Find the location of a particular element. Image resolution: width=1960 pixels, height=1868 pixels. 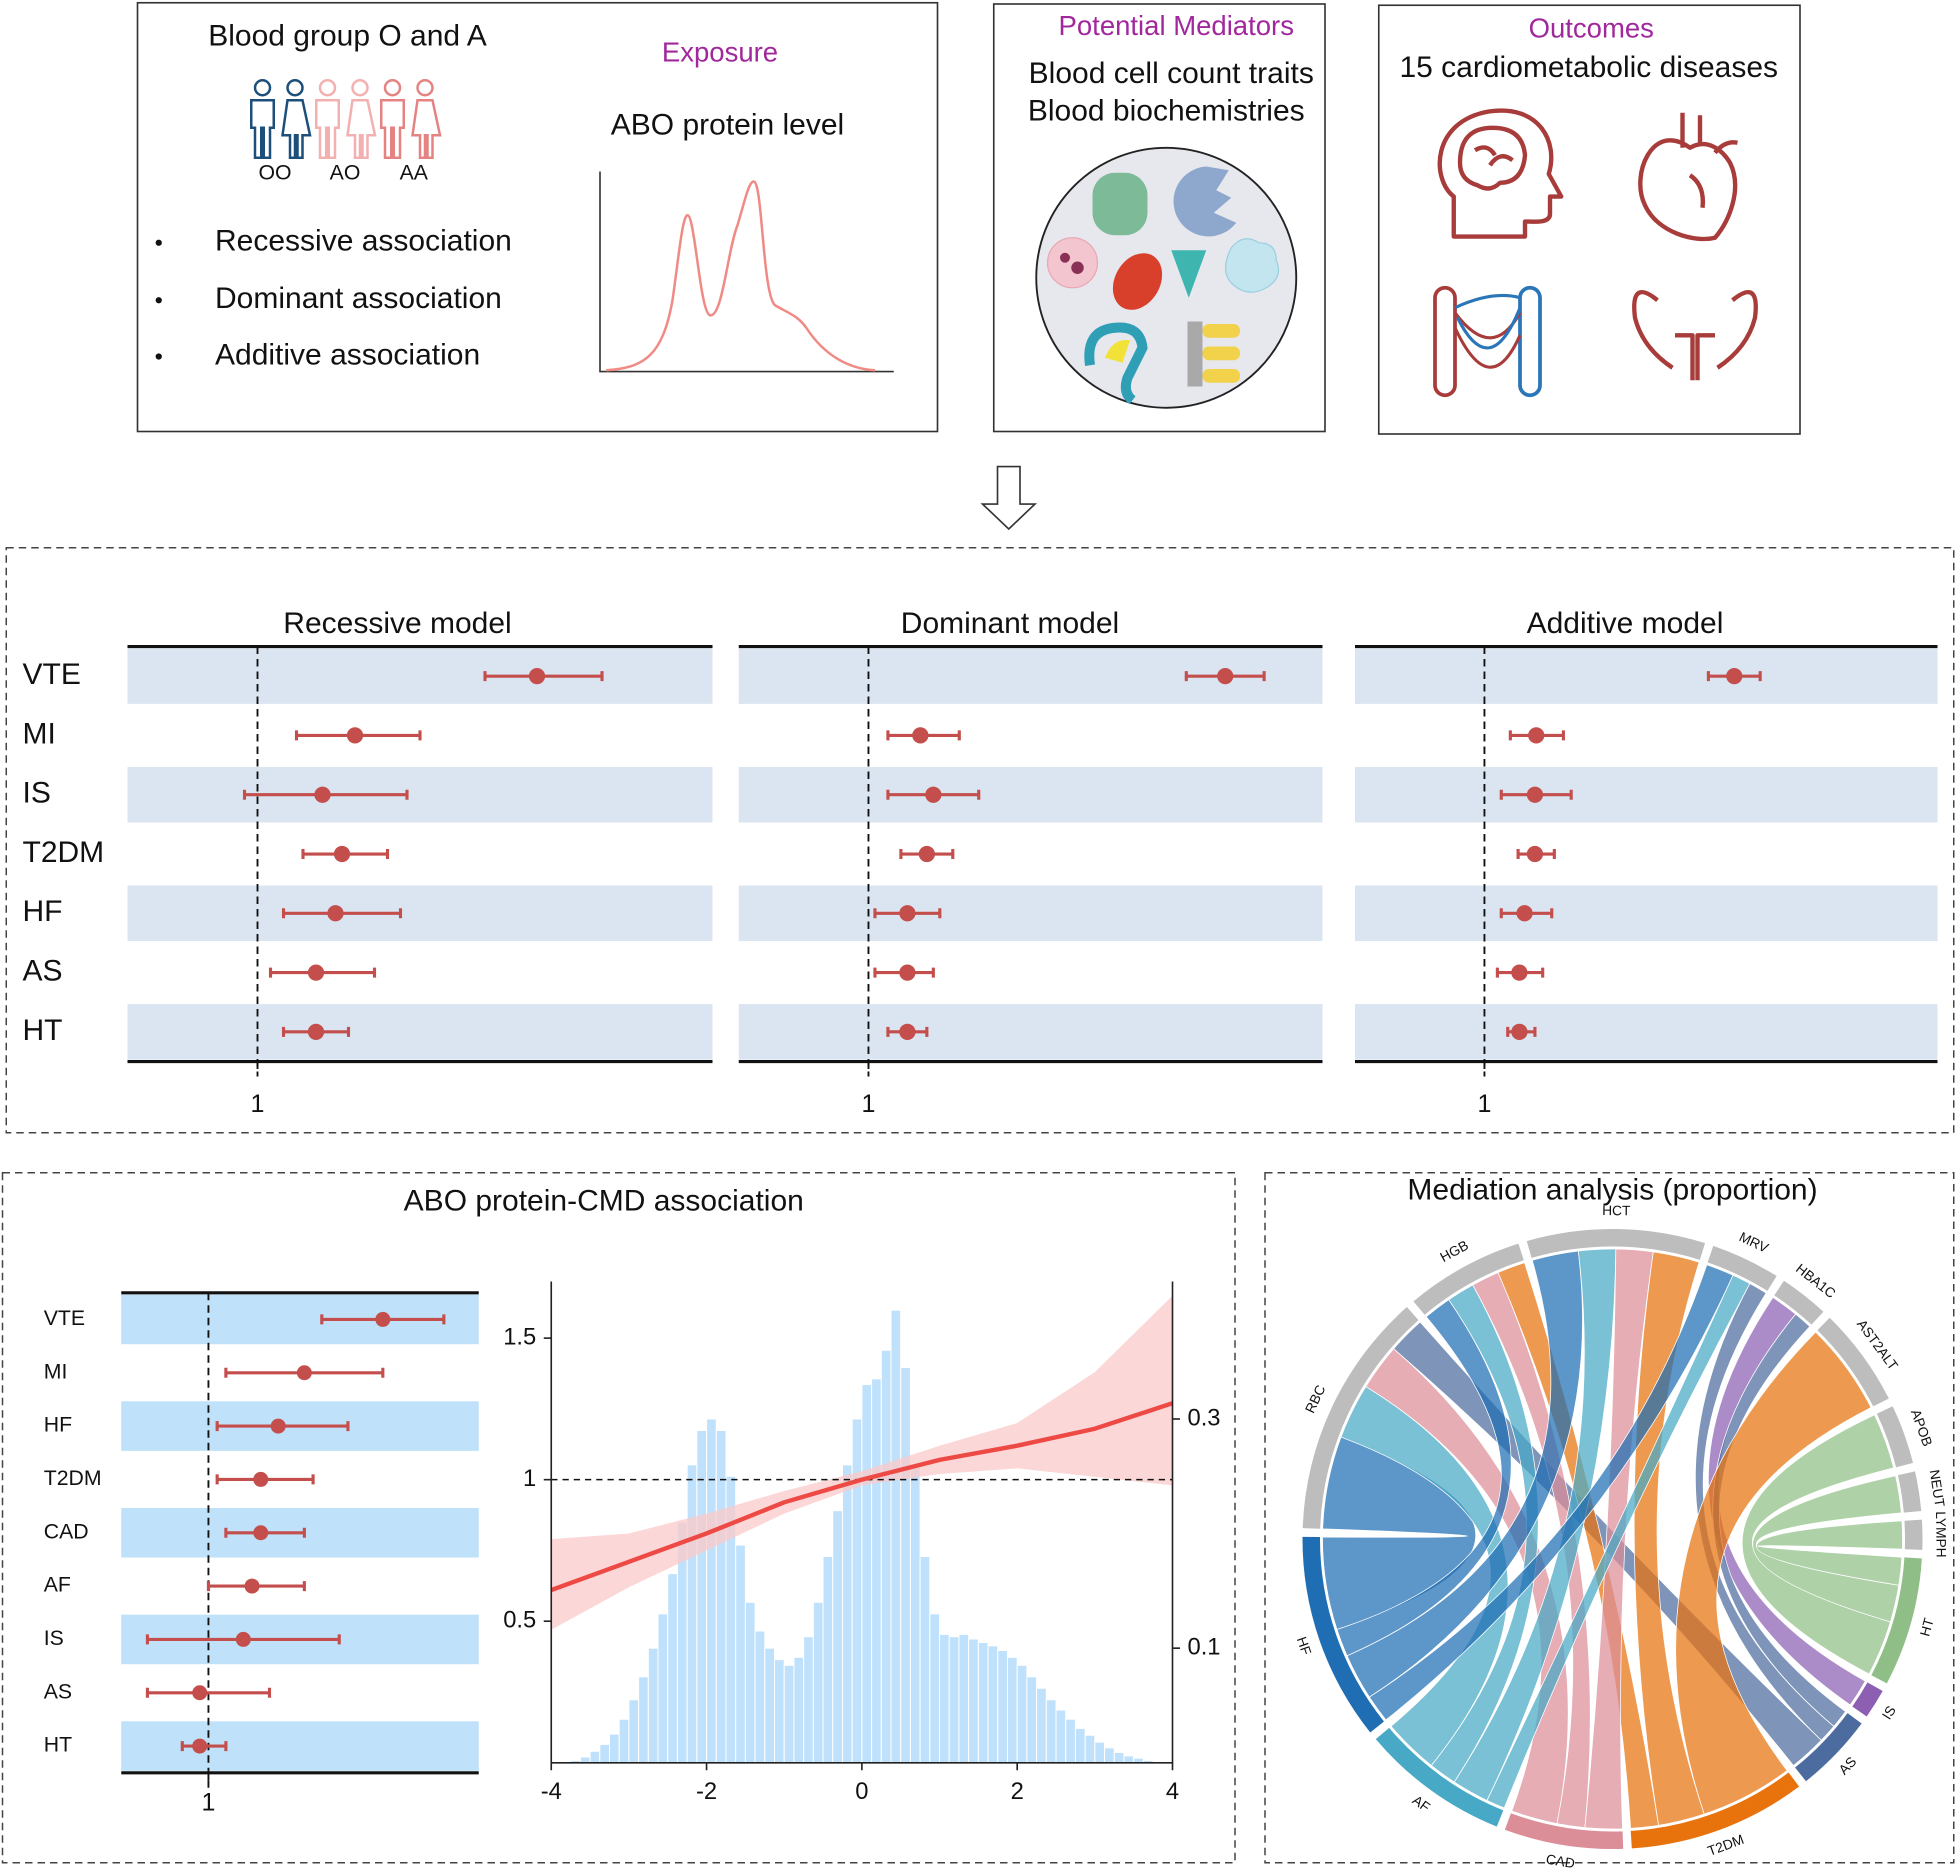

panel-title: Outcomes is located at coordinates (1591, 28).